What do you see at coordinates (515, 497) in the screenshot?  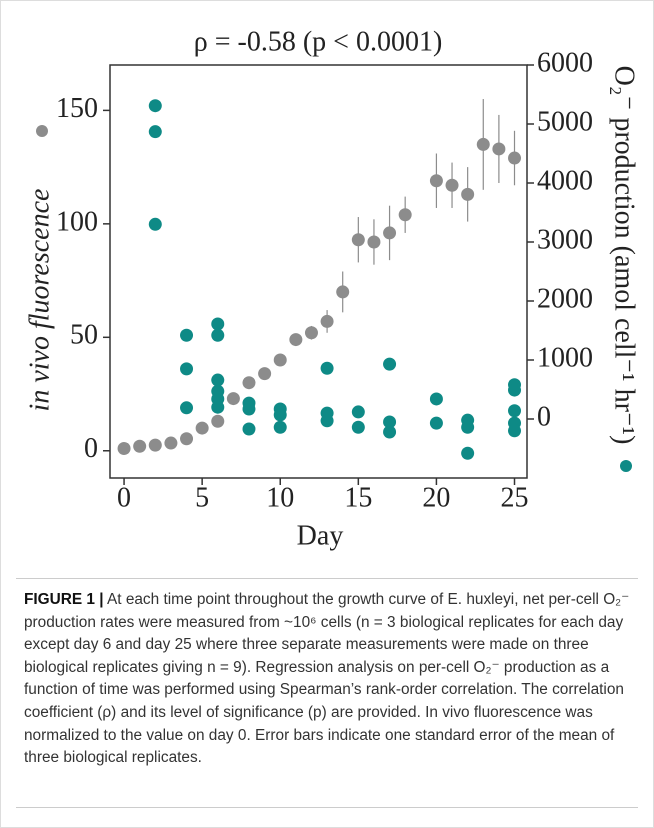 I see `x-tick-label: 25` at bounding box center [515, 497].